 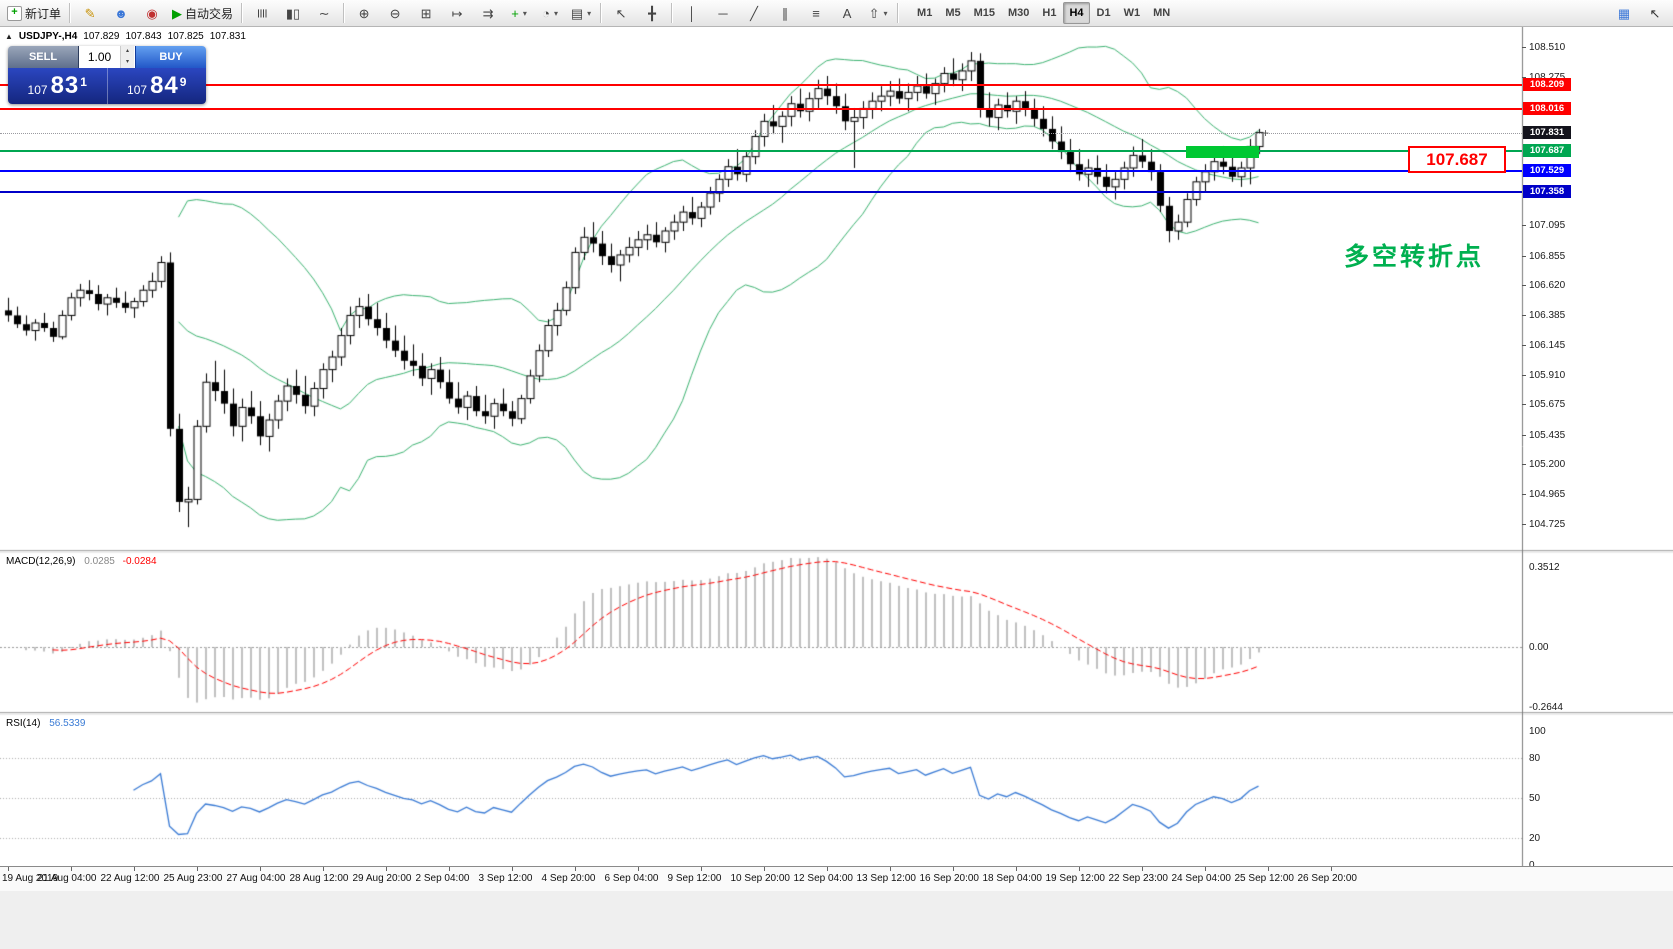 I want to click on chart-line-button: ∼, so click(x=324, y=13).